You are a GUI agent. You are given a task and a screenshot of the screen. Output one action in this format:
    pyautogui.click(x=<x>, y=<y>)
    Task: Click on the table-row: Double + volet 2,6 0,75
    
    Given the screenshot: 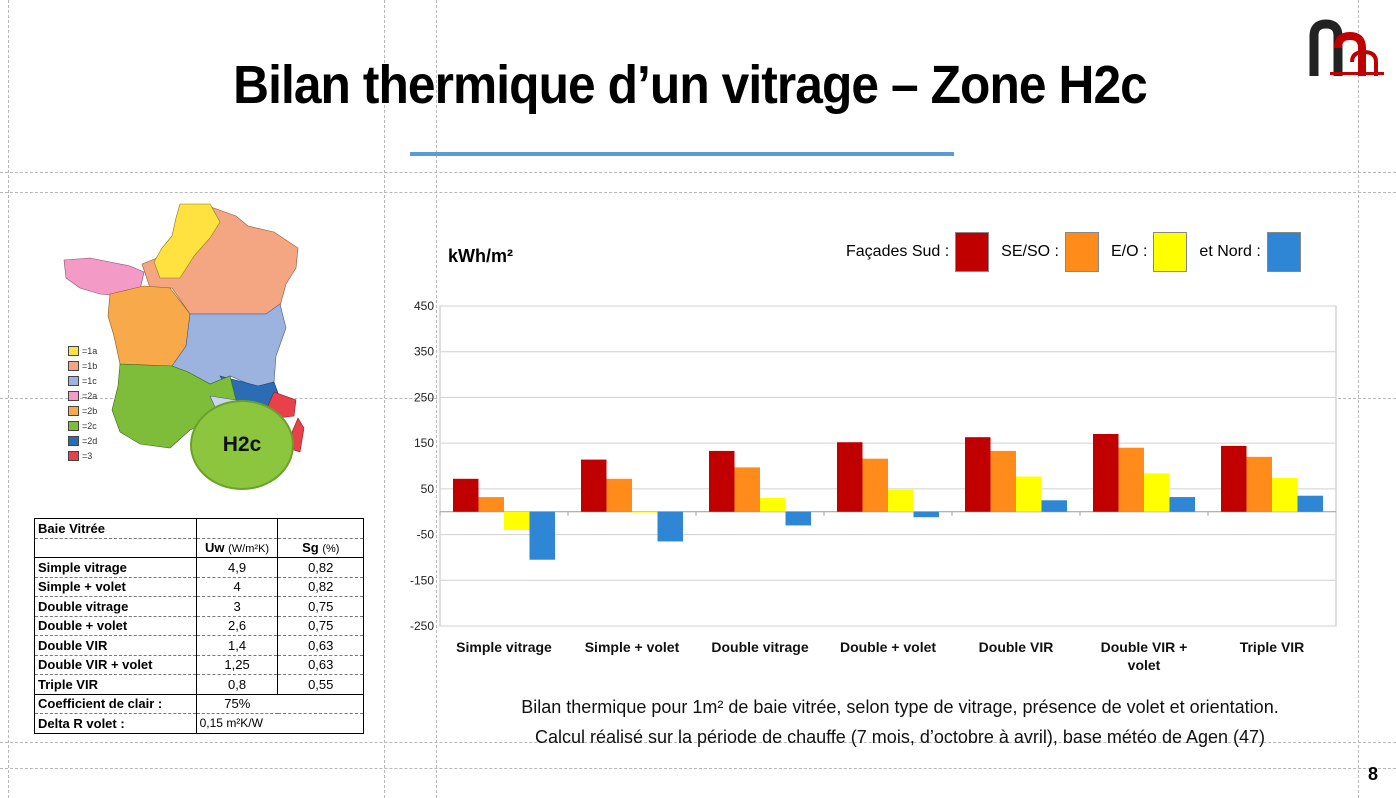 What is the action you would take?
    pyautogui.click(x=199, y=626)
    